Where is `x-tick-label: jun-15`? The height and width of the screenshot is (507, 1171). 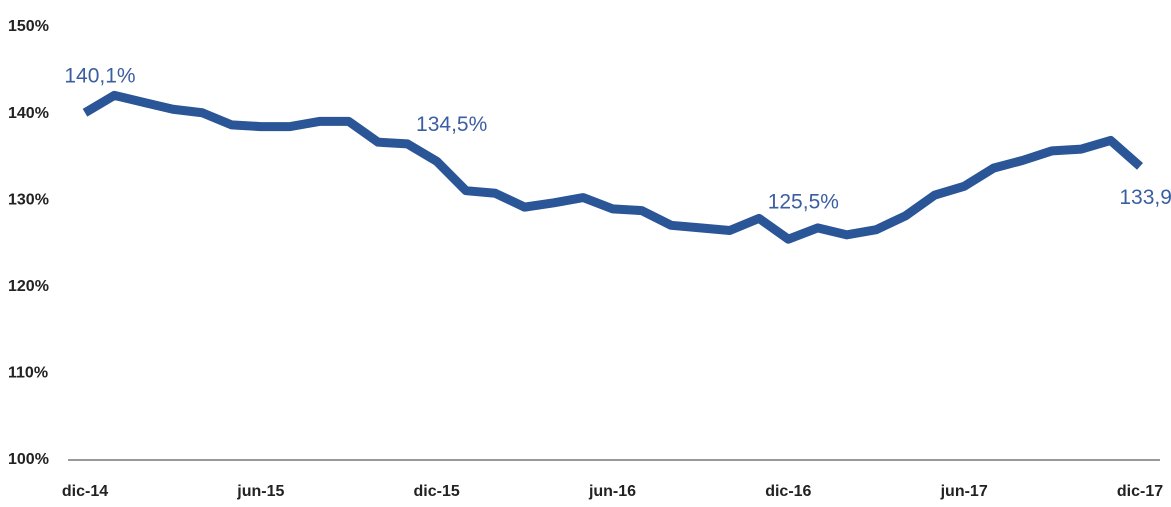
x-tick-label: jun-15 is located at coordinates (260, 491).